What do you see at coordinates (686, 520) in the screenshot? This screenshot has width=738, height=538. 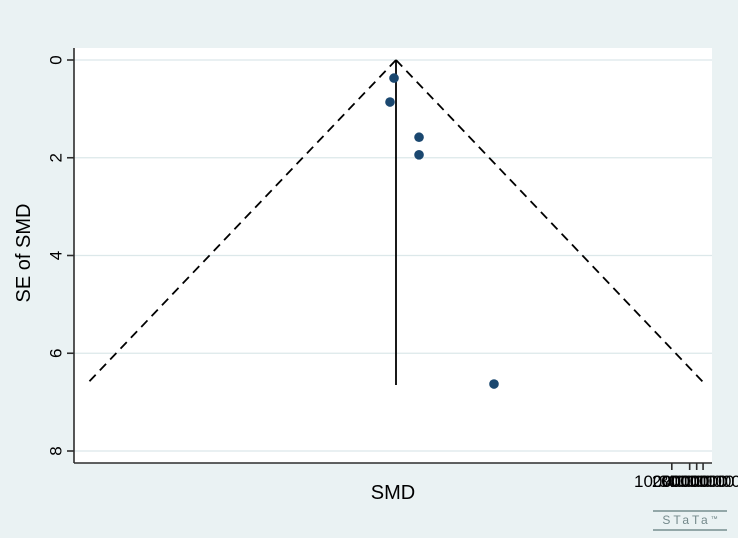 I see `stata-logo-text: STaTa` at bounding box center [686, 520].